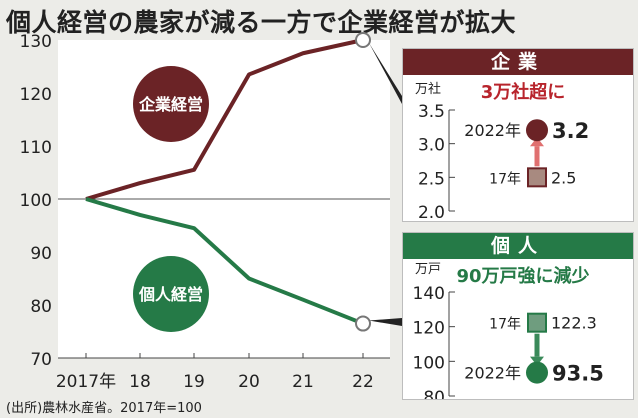 The height and width of the screenshot is (418, 638). What do you see at coordinates (363, 382) in the screenshot?
I see `x-tick-label-5: 22` at bounding box center [363, 382].